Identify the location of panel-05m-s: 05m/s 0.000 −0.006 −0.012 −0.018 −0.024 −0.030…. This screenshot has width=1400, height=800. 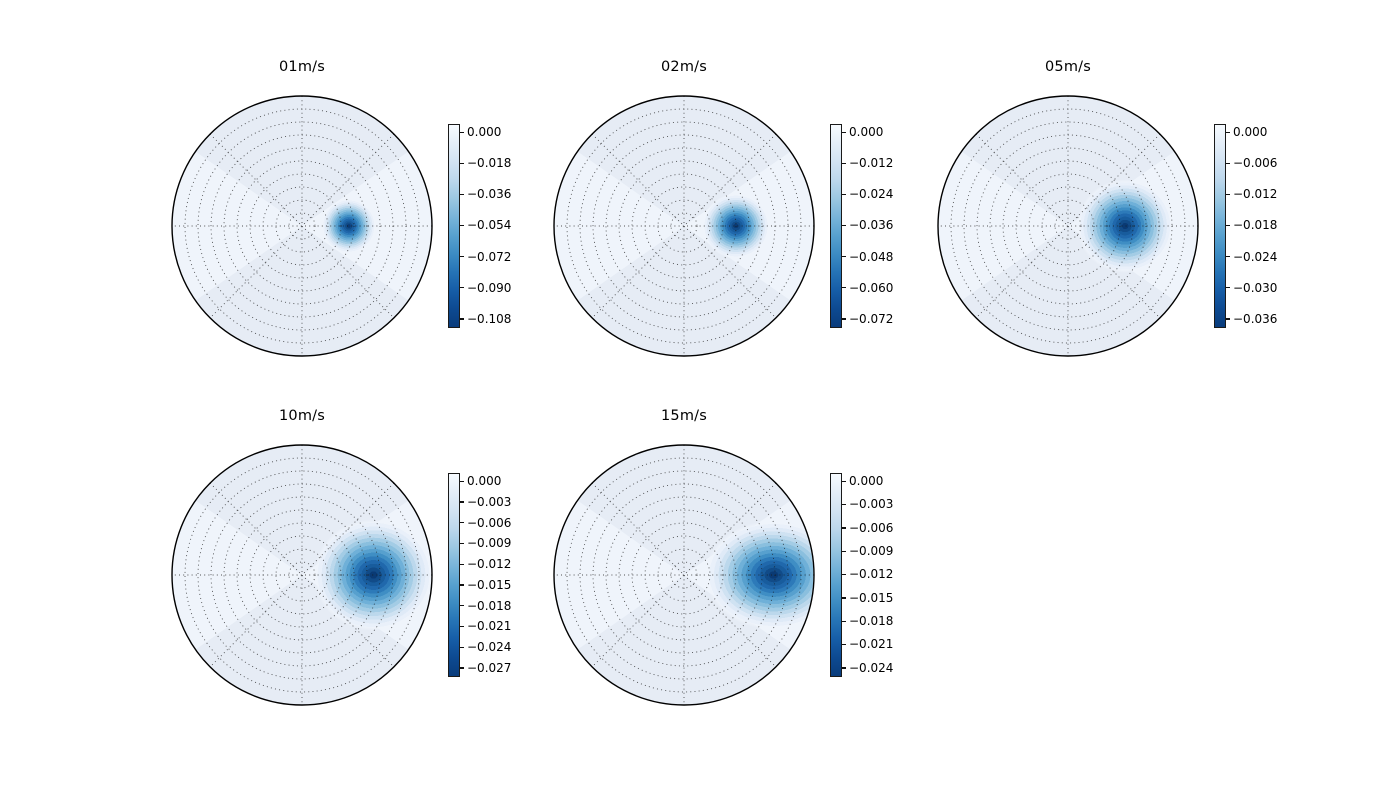
(1113, 231).